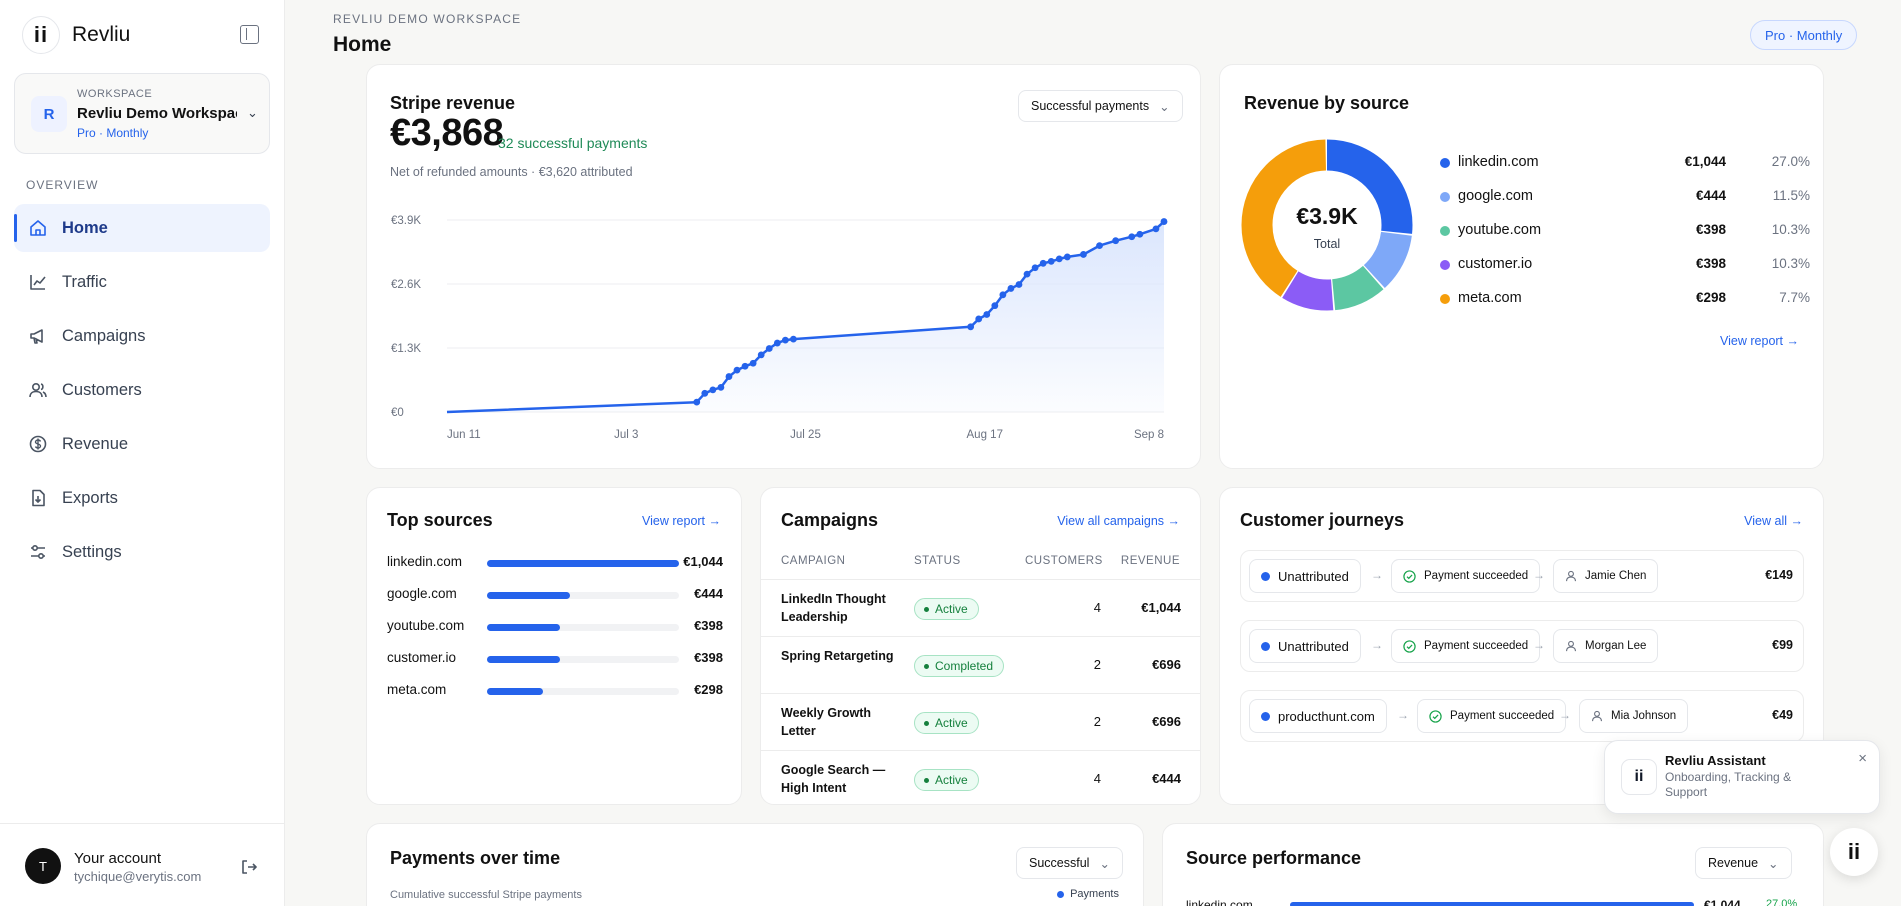 The image size is (1901, 906). I want to click on payments-filter-dropdown: Successful payments ⌄, so click(1100, 106).